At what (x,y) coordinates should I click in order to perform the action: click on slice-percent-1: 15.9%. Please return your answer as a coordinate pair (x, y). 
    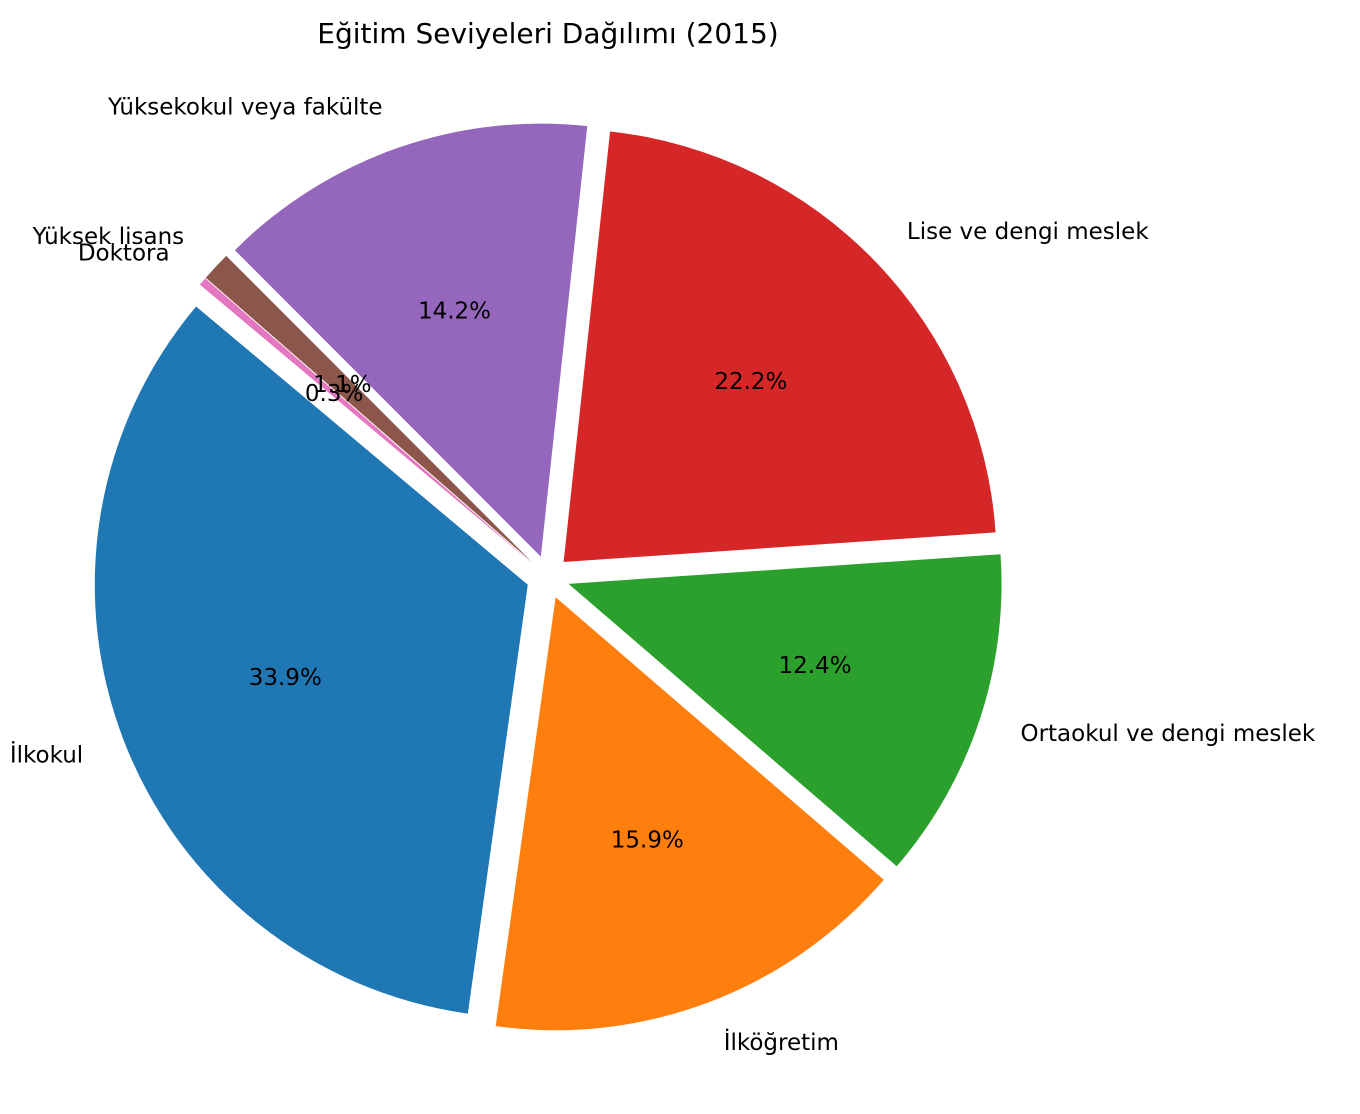
    Looking at the image, I should click on (647, 840).